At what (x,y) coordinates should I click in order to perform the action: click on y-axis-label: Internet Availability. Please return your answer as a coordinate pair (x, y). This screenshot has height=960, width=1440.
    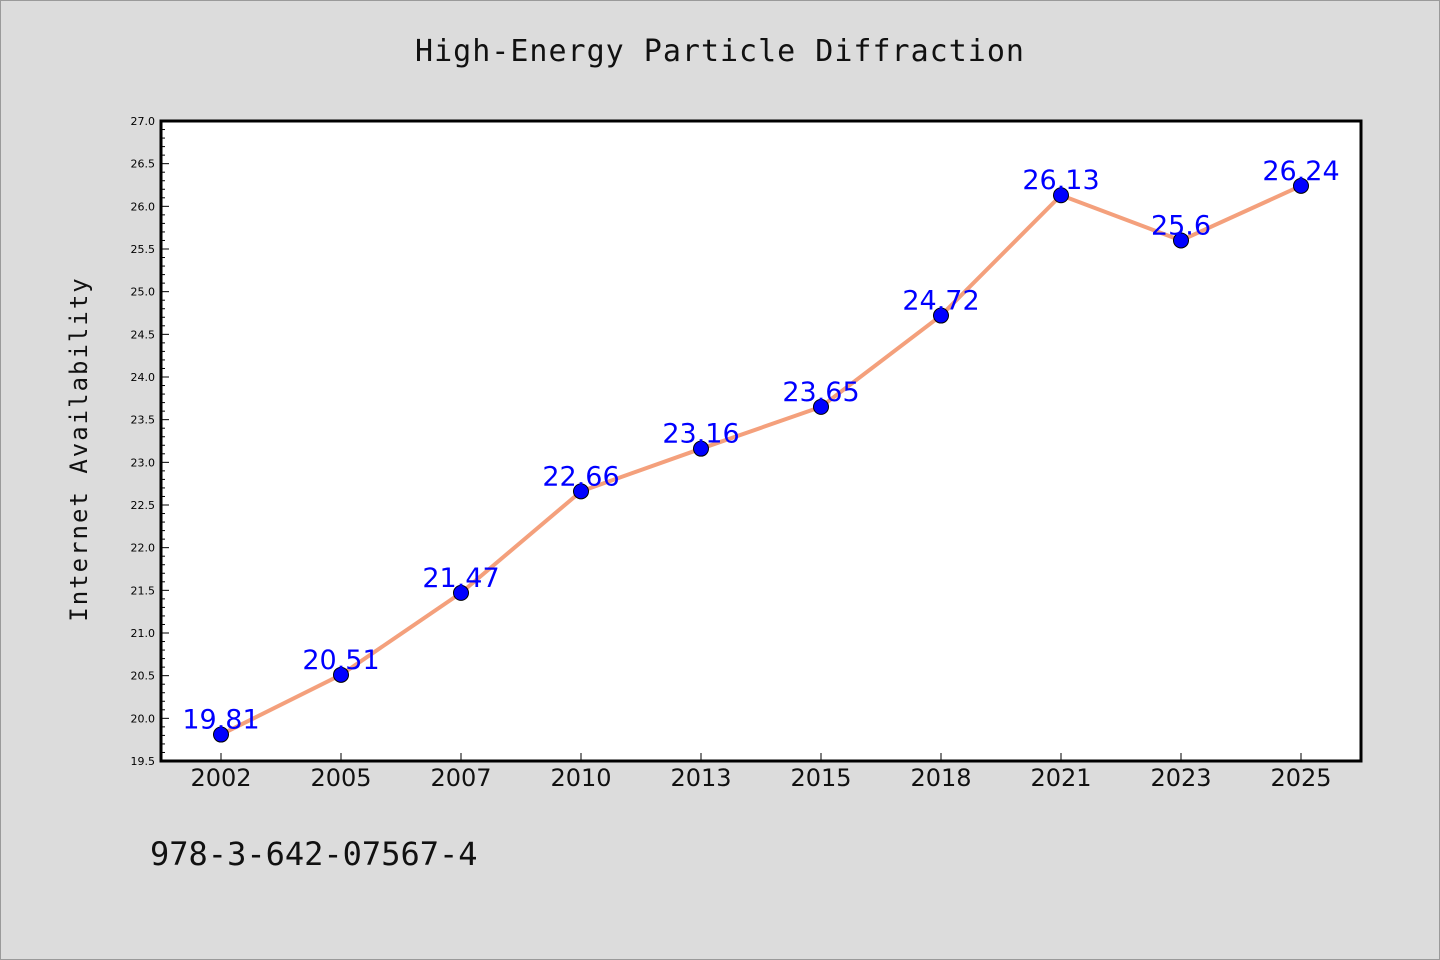
    Looking at the image, I should click on (79, 448).